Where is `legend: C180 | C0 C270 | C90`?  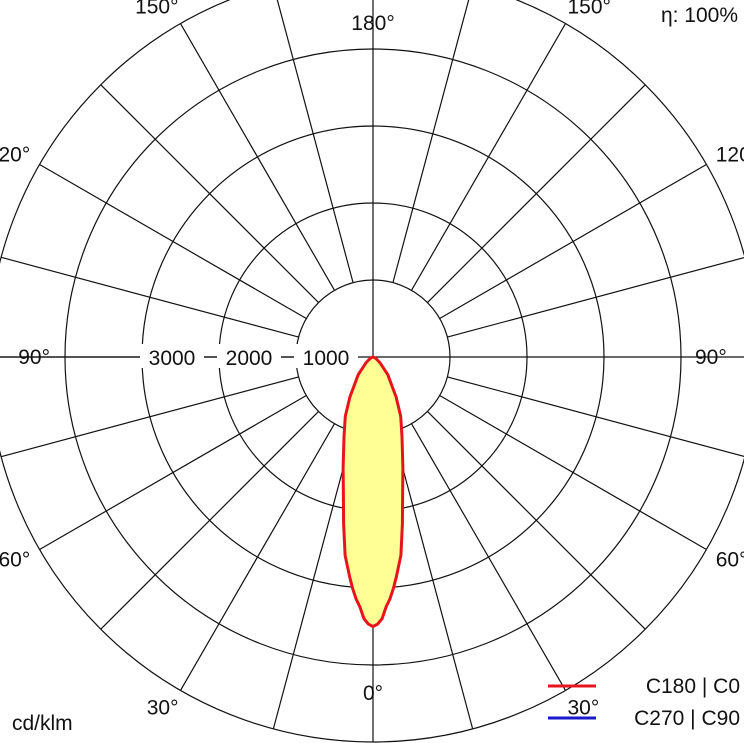
legend: C180 | C0 C270 | C90 is located at coordinates (644, 702).